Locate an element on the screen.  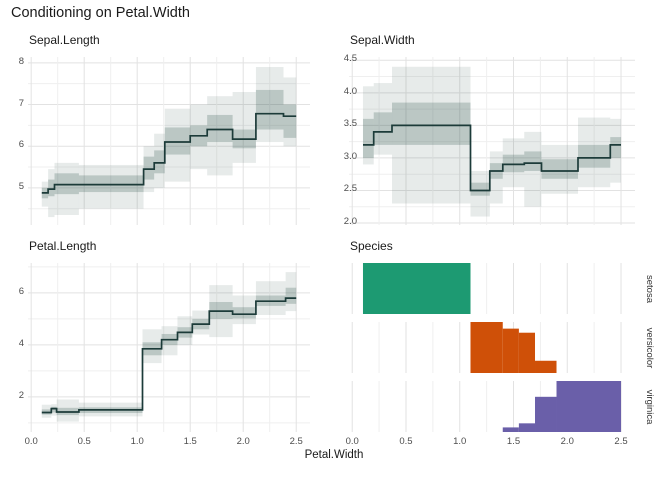
y-tick-label: 3.5 is located at coordinates (350, 124).